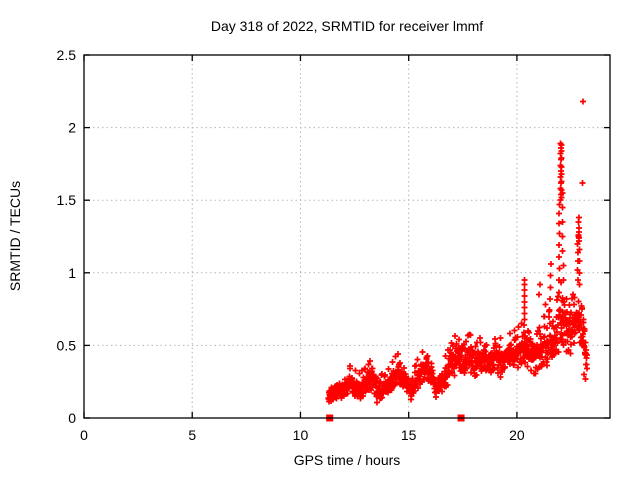  I want to click on y-tick-label: 1.5, so click(67, 200).